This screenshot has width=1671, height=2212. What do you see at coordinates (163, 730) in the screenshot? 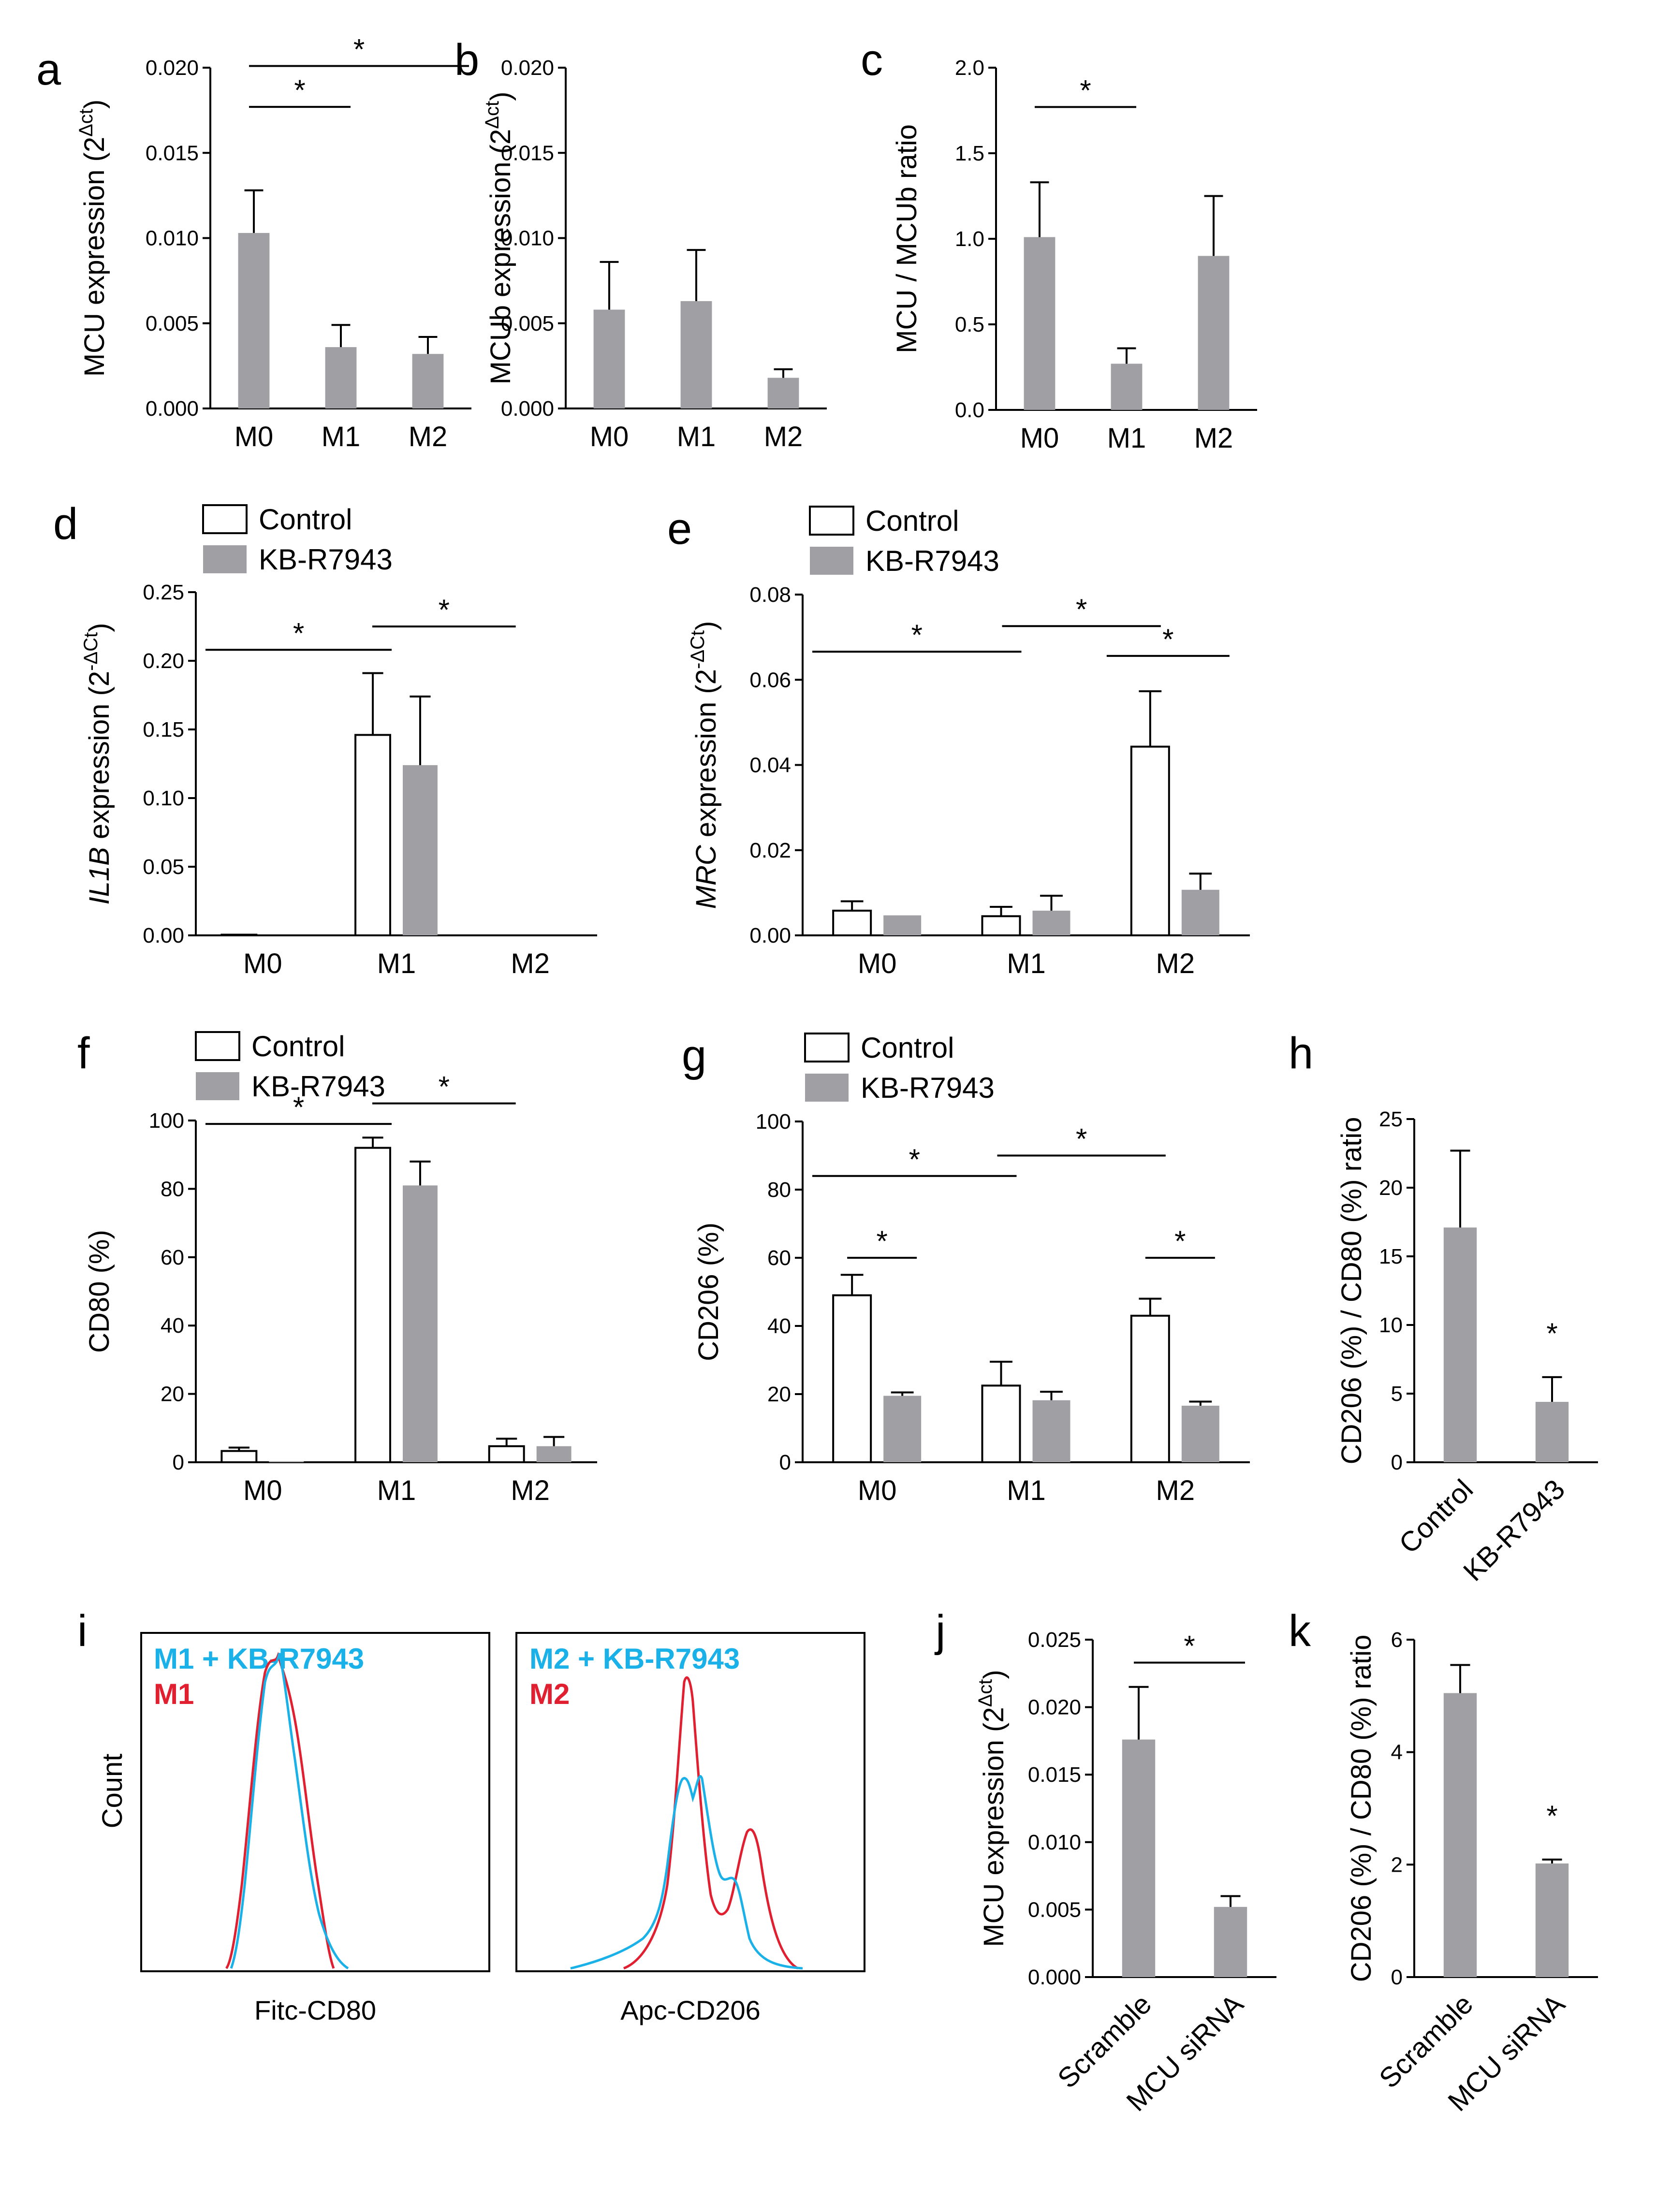
I see `y-tick-label: 0.15` at bounding box center [163, 730].